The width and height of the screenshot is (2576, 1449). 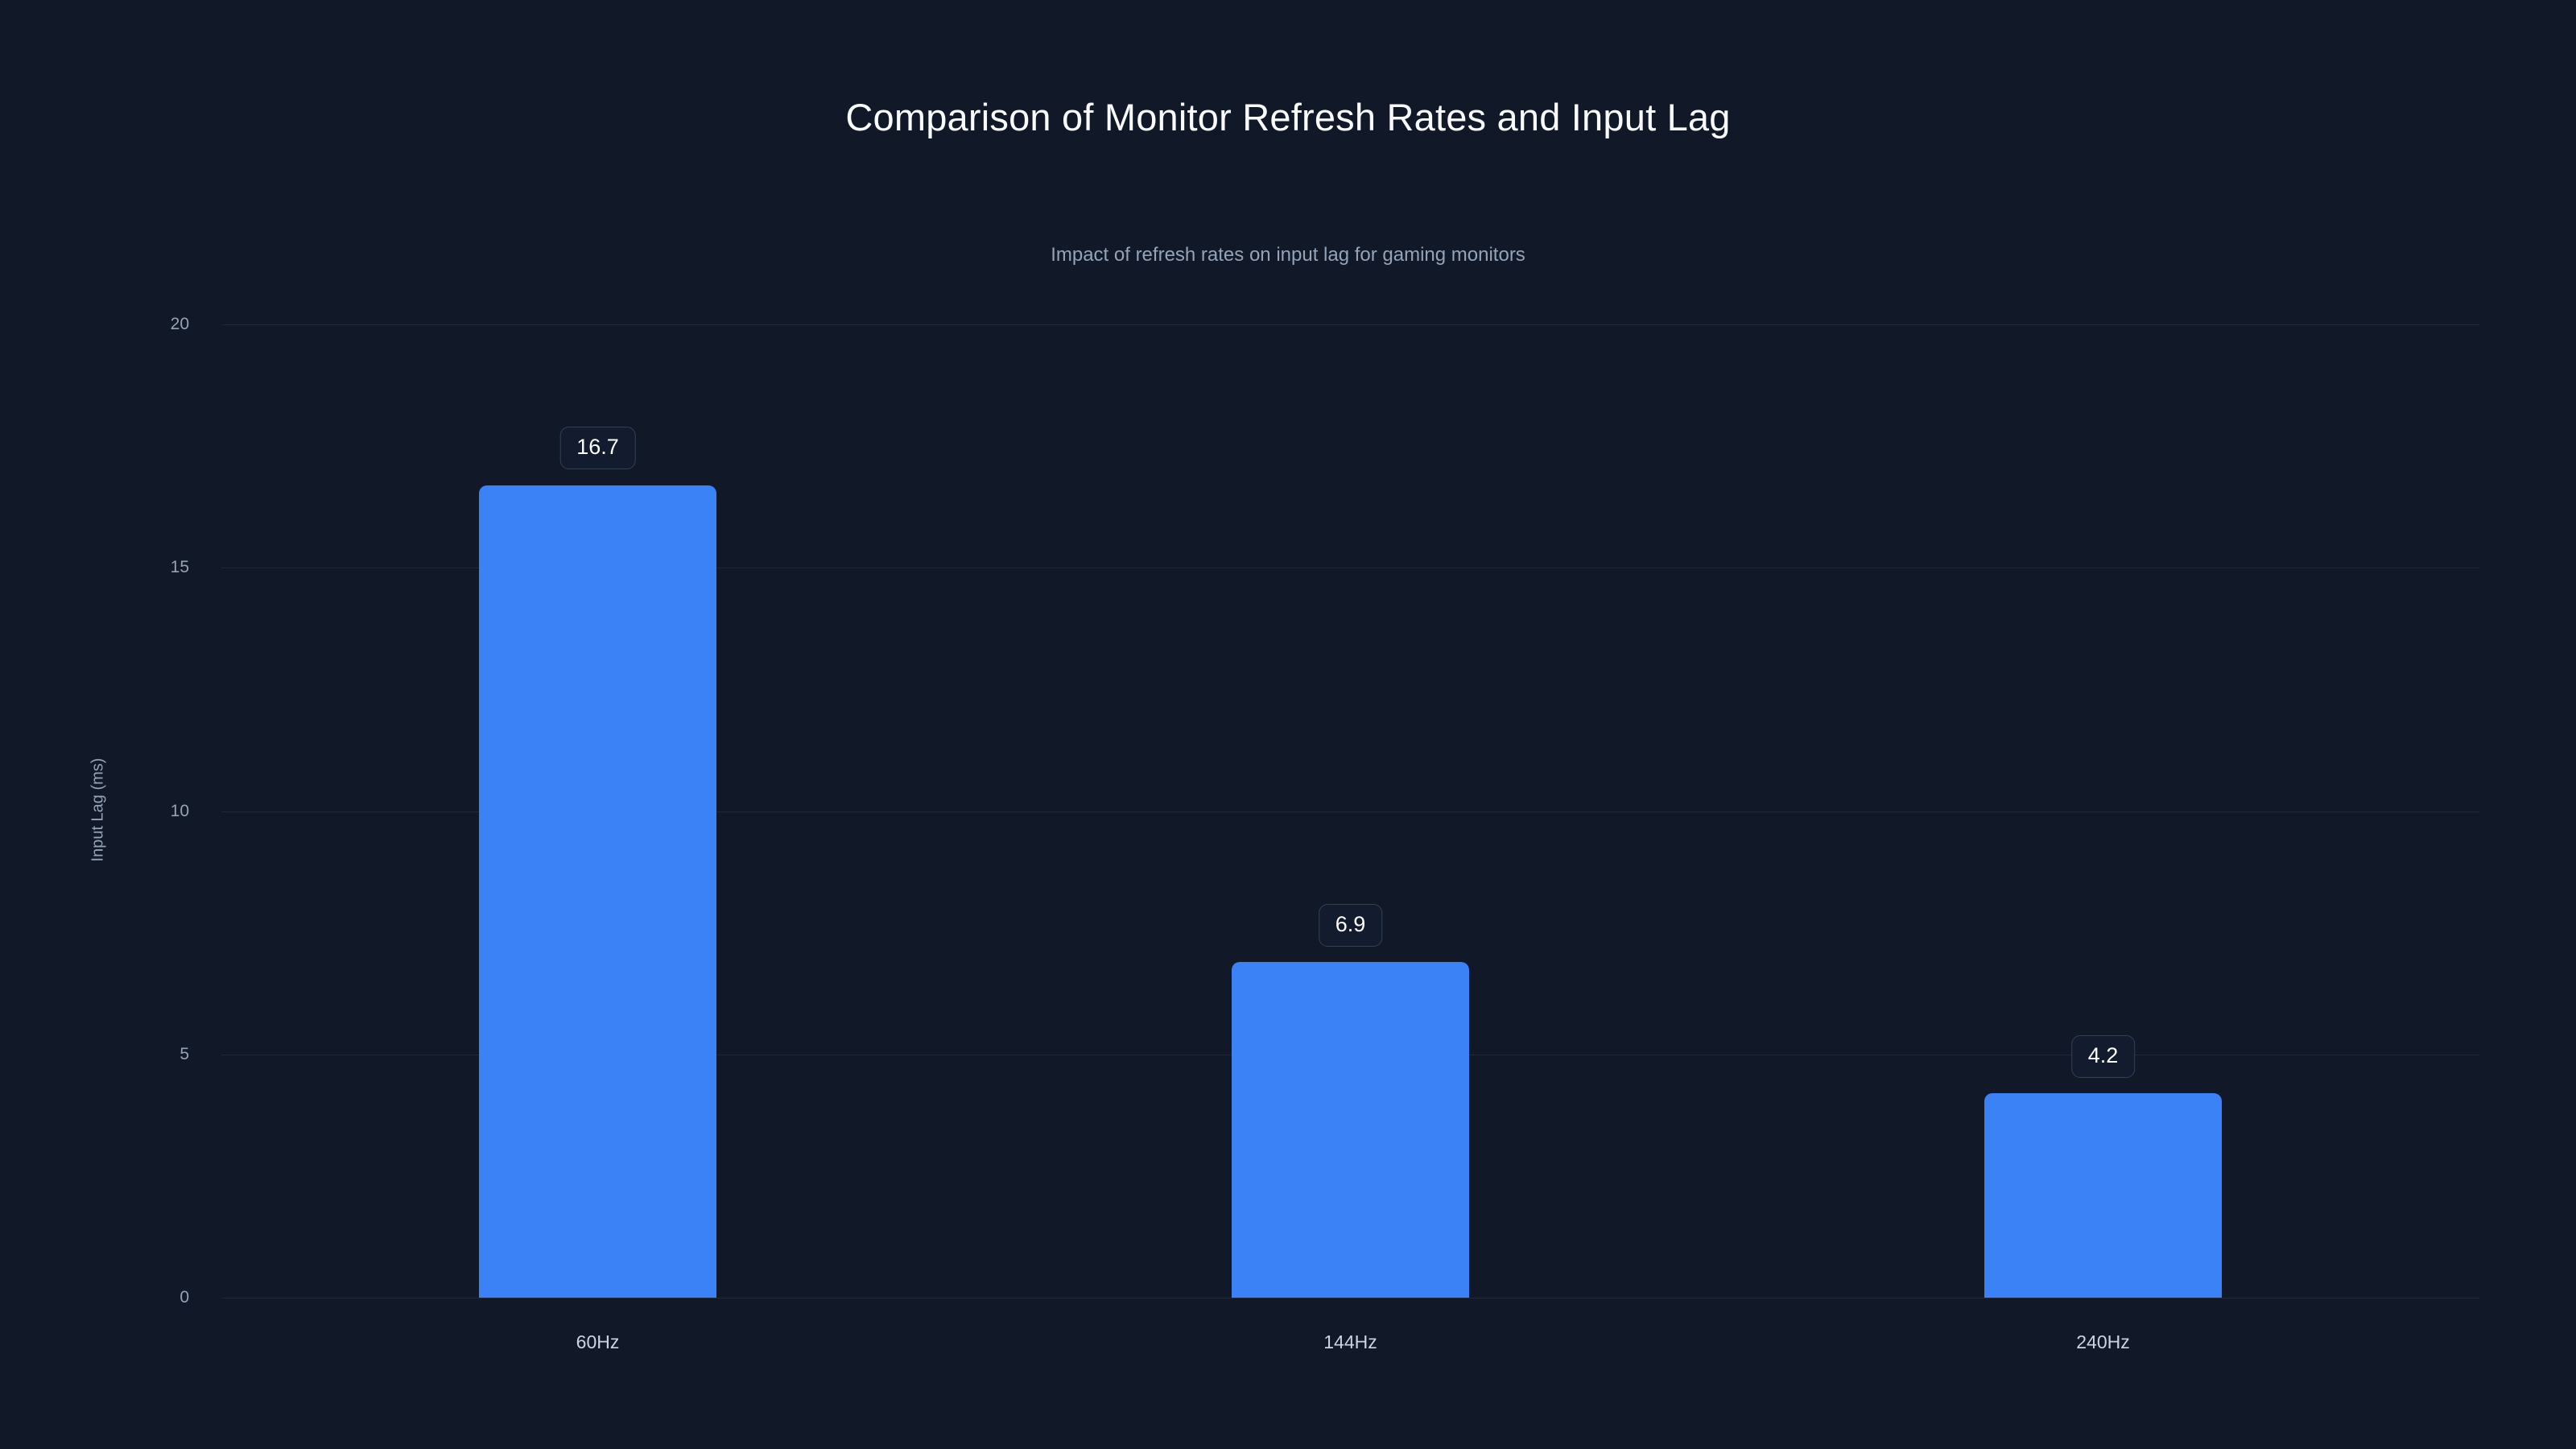 I want to click on x-axis-category-label: 240Hz, so click(x=2103, y=1341).